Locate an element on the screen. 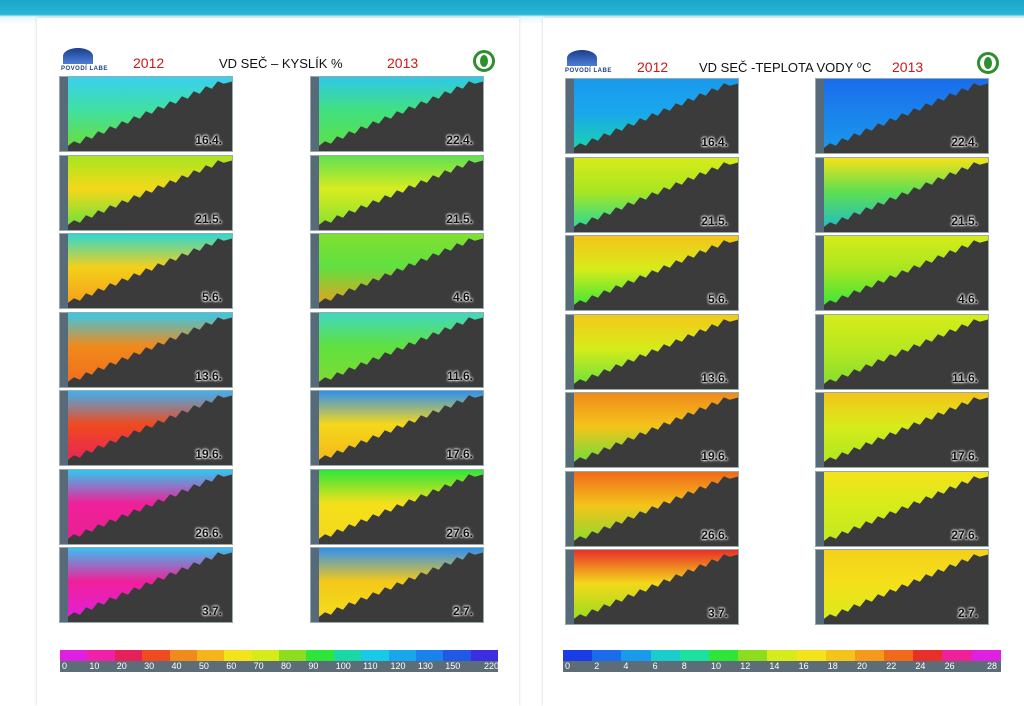 Image resolution: width=1024 pixels, height=706 pixels. date-label: 11.6. is located at coordinates (459, 376).